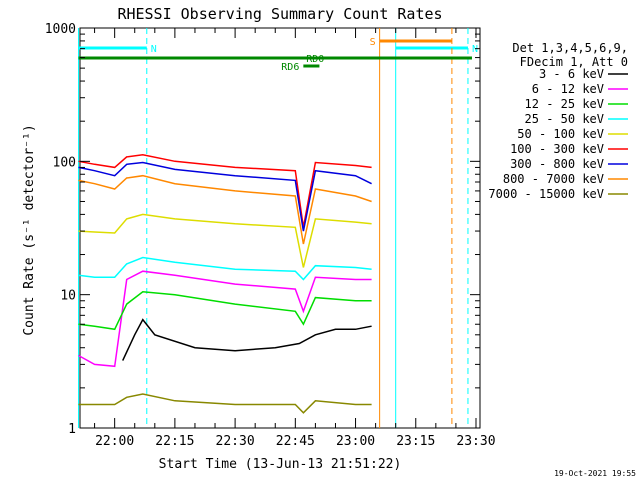  I want to click on x-axis-label: Start Time (13-Jun-13 21:51:22), so click(280, 464).